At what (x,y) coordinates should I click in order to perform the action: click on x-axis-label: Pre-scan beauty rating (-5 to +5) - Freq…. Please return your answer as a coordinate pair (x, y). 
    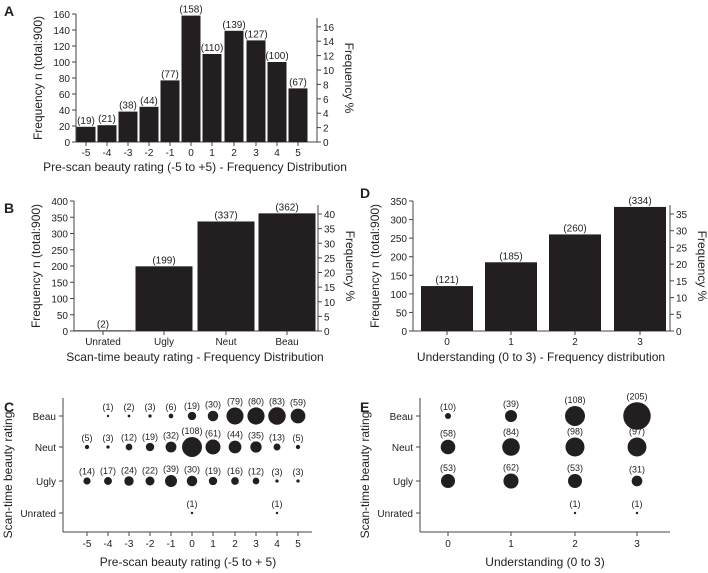
    Looking at the image, I should click on (195, 167).